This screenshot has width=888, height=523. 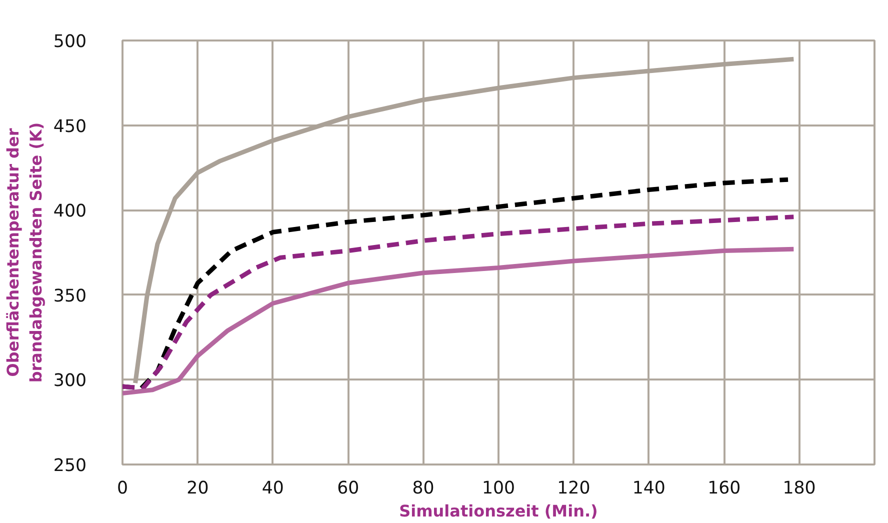 What do you see at coordinates (70, 212) in the screenshot?
I see `y-tick-label: 400` at bounding box center [70, 212].